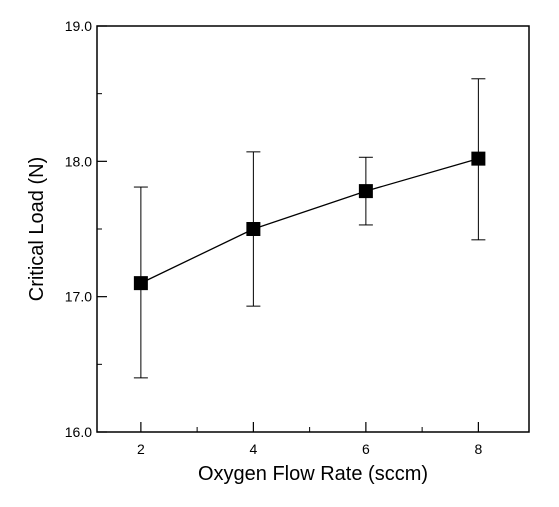 Image resolution: width=559 pixels, height=507 pixels. I want to click on x-axis: 2 4 6 8, so click(309, 439).